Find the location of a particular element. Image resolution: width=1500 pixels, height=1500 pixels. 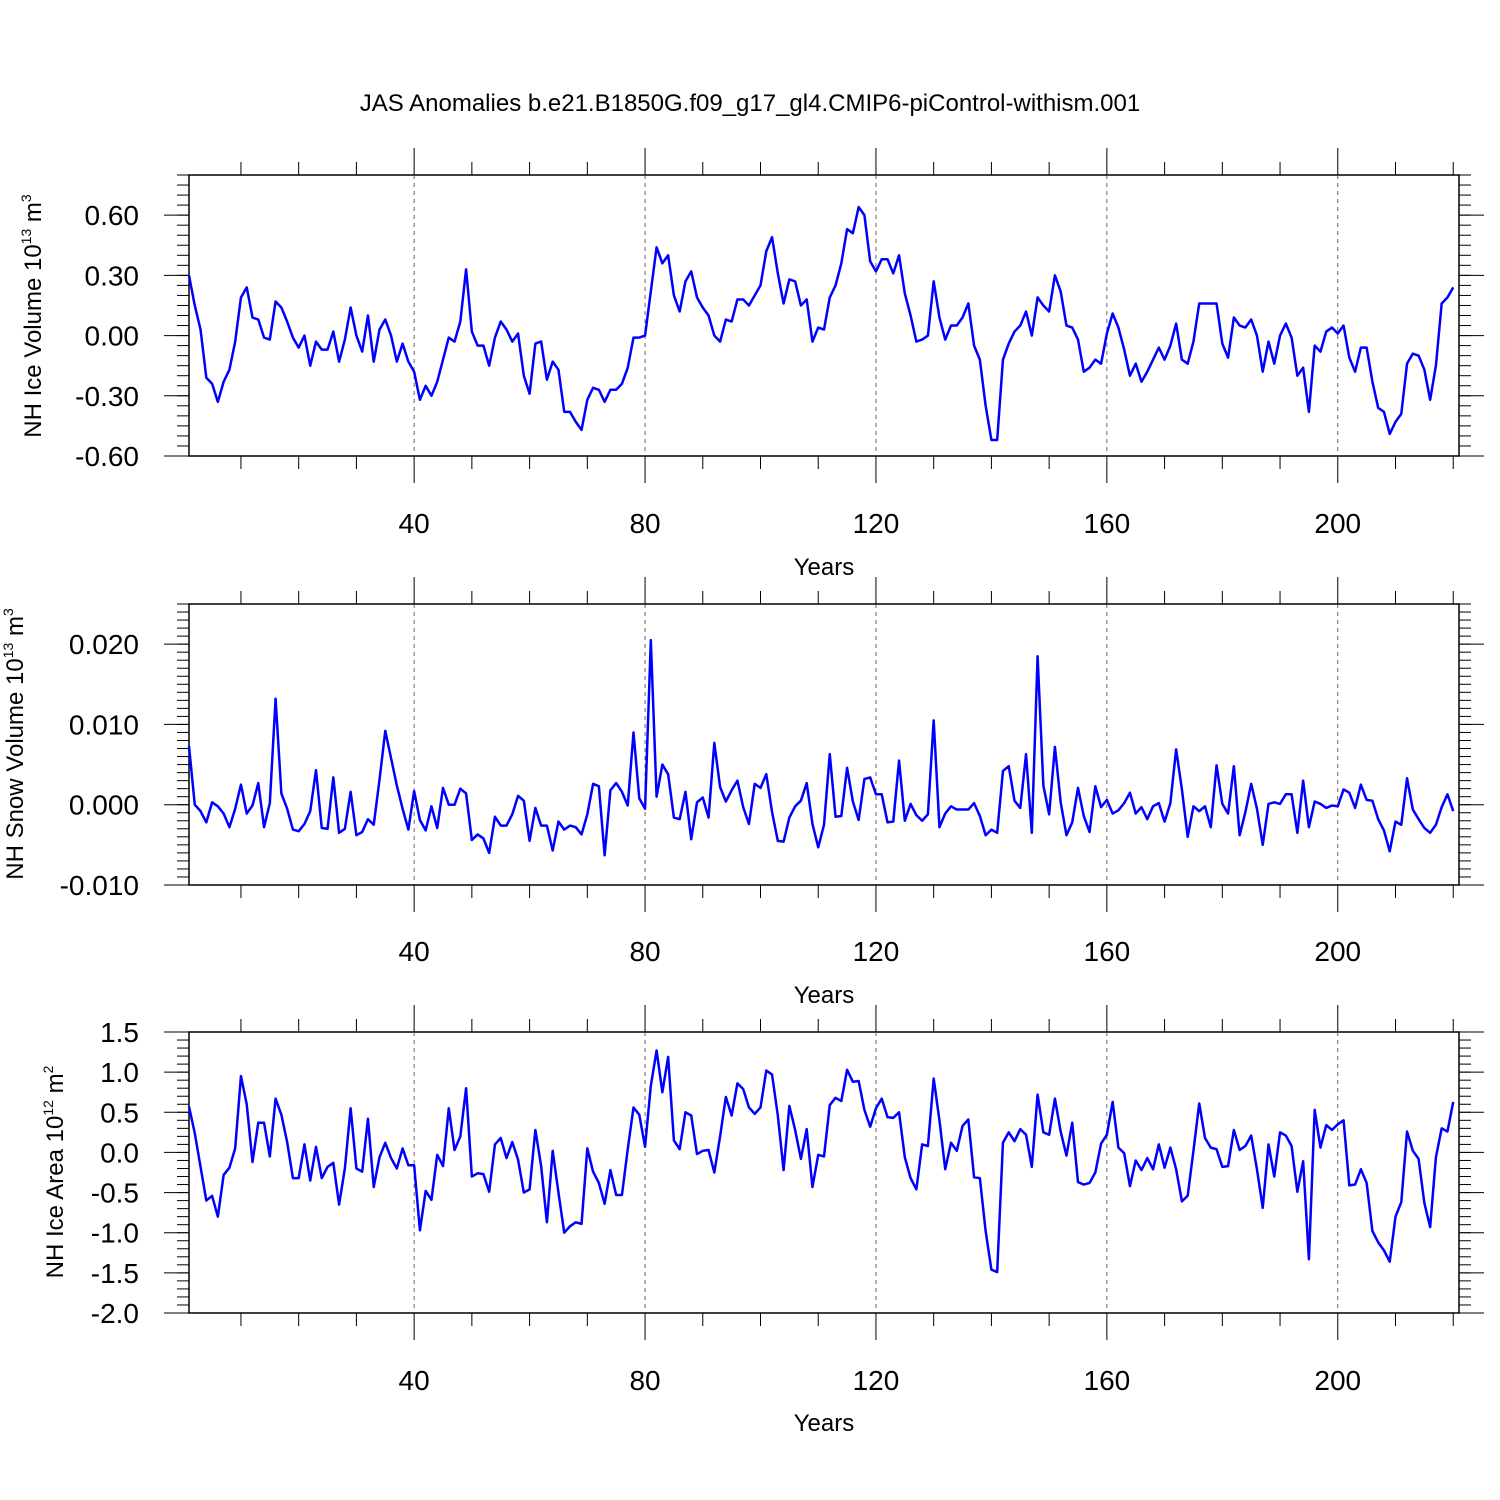

y-tick-label: 0.00 is located at coordinates (112, 336).